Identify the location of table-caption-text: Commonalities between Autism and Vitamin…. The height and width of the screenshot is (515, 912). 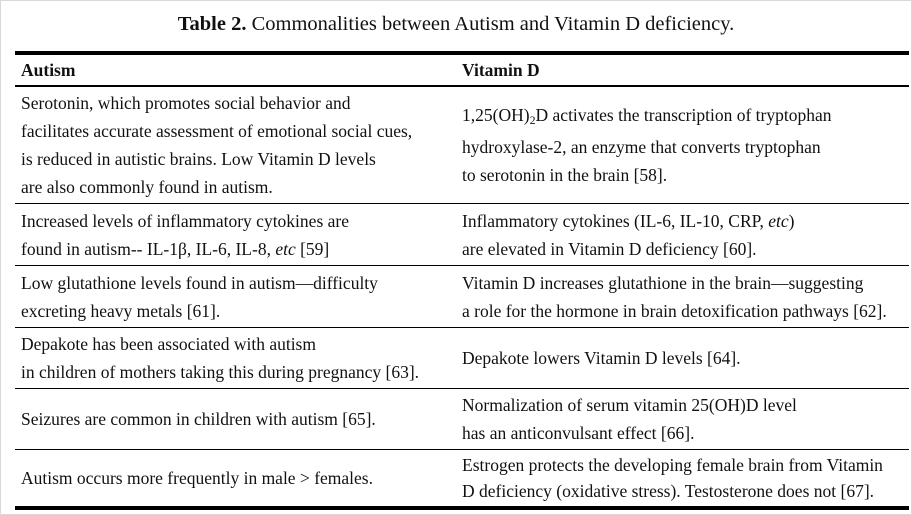
(490, 24).